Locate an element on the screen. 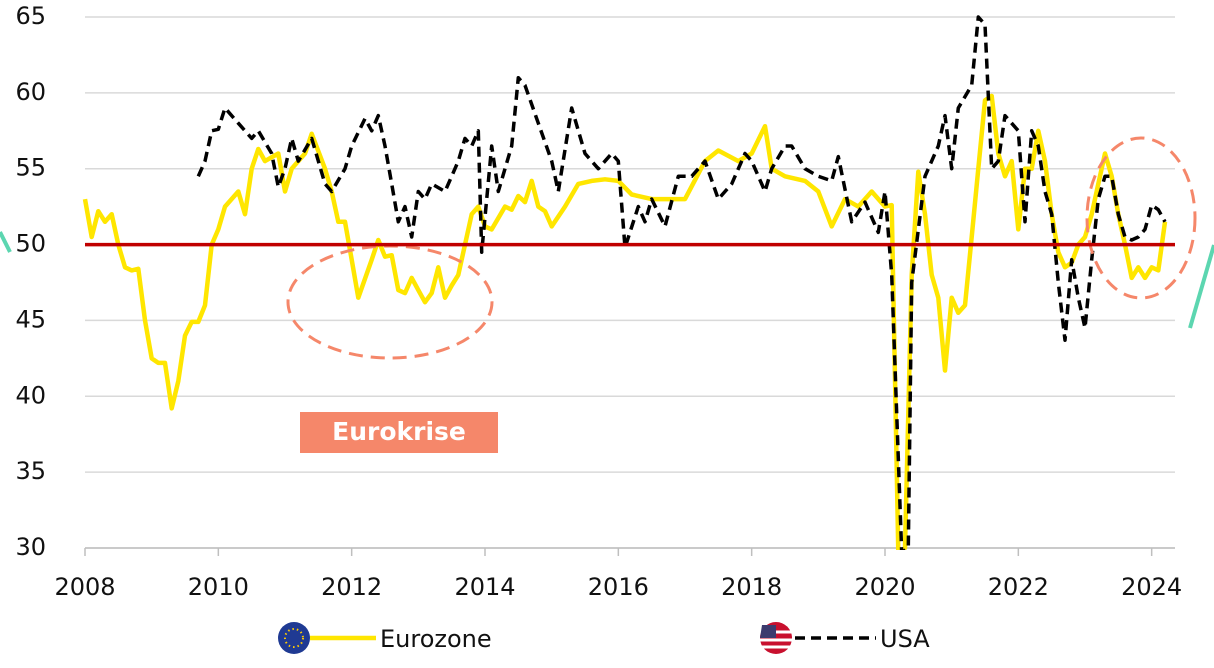  eu-flag is located at coordinates (294, 638).